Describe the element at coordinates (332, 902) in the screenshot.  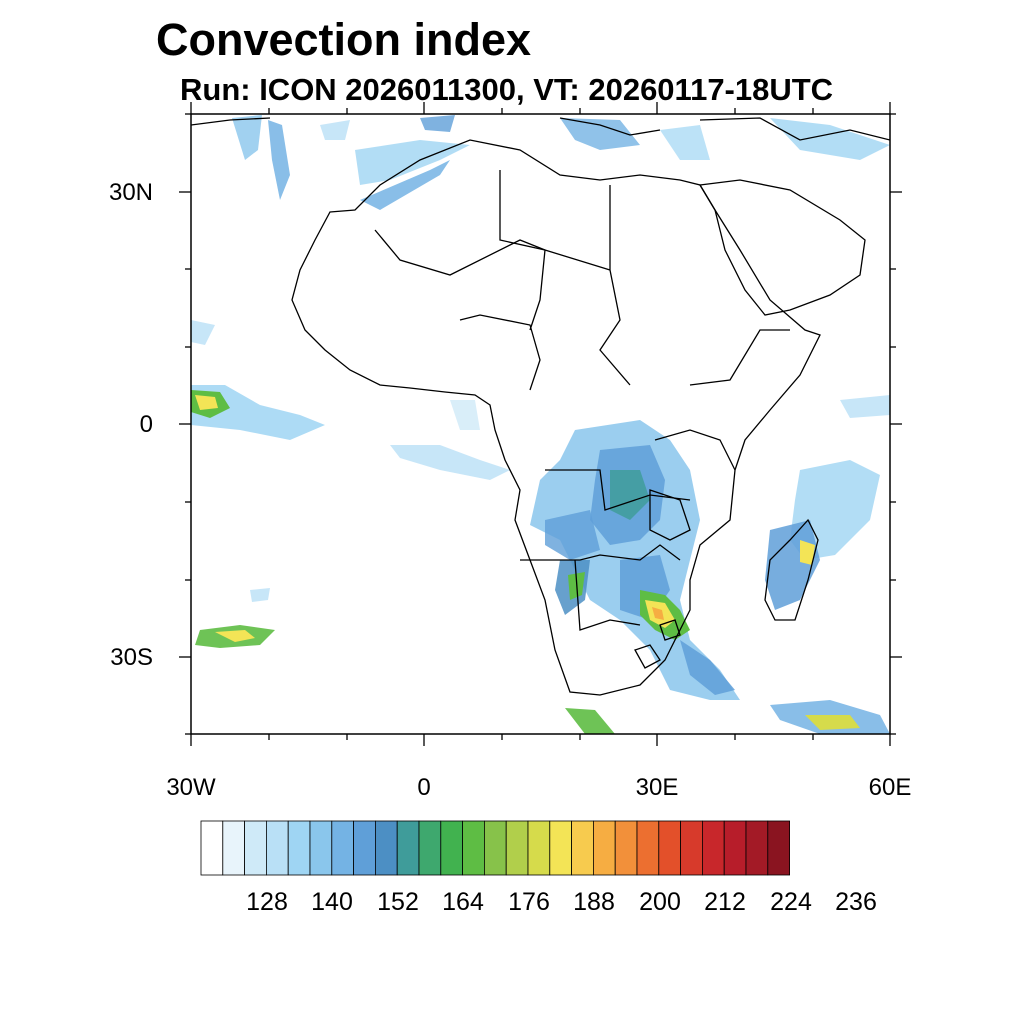
I see `colorbar-label: 140` at that location.